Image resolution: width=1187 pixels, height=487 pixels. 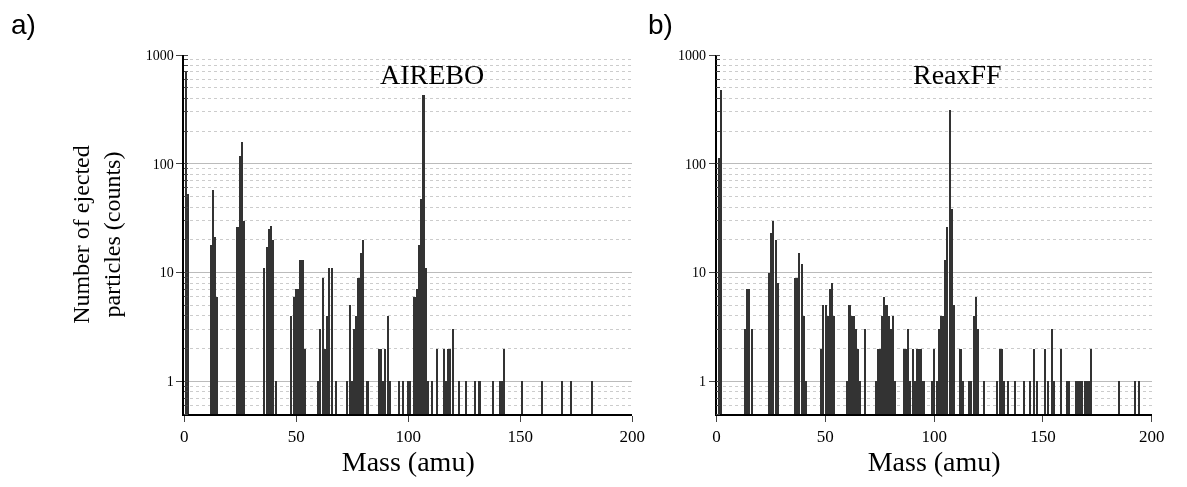 What do you see at coordinates (97, 234) in the screenshot?
I see `y-axis-title: Number of ejected particles (counts)` at bounding box center [97, 234].